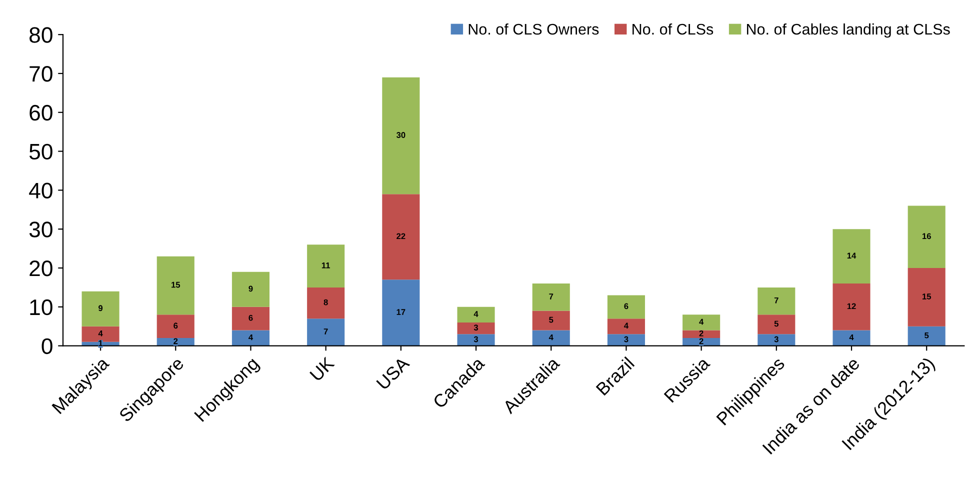 The width and height of the screenshot is (969, 494). I want to click on data-label: 12, so click(851, 306).